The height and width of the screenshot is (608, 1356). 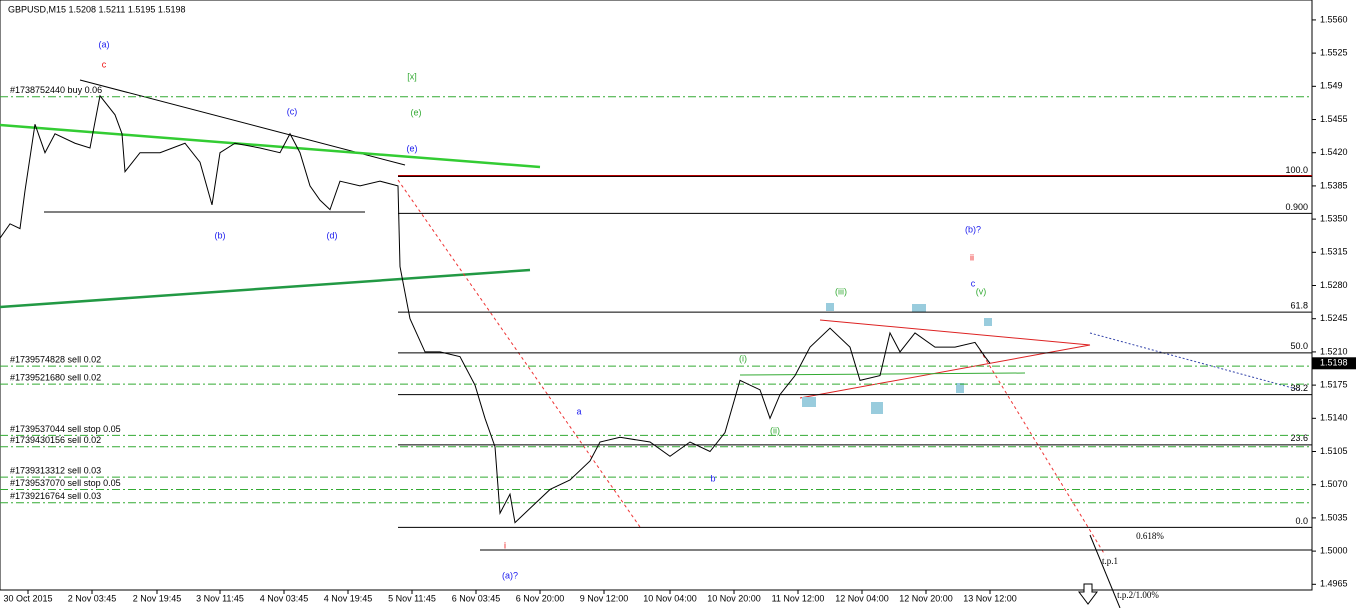 What do you see at coordinates (1105, 571) in the screenshot?
I see `arrow-line` at bounding box center [1105, 571].